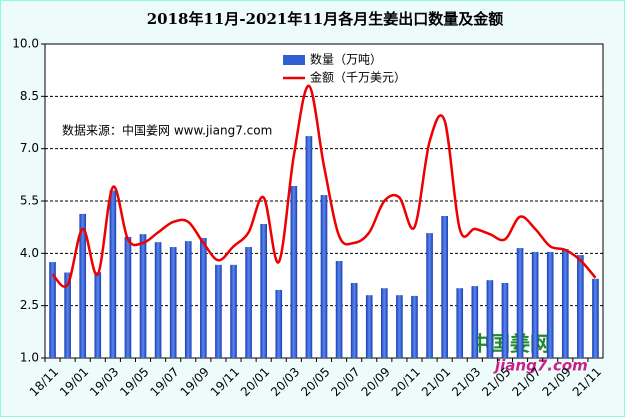 The image size is (625, 417). Describe the element at coordinates (358, 77) in the screenshot. I see `legend-label: 金额（千万美元）` at that location.